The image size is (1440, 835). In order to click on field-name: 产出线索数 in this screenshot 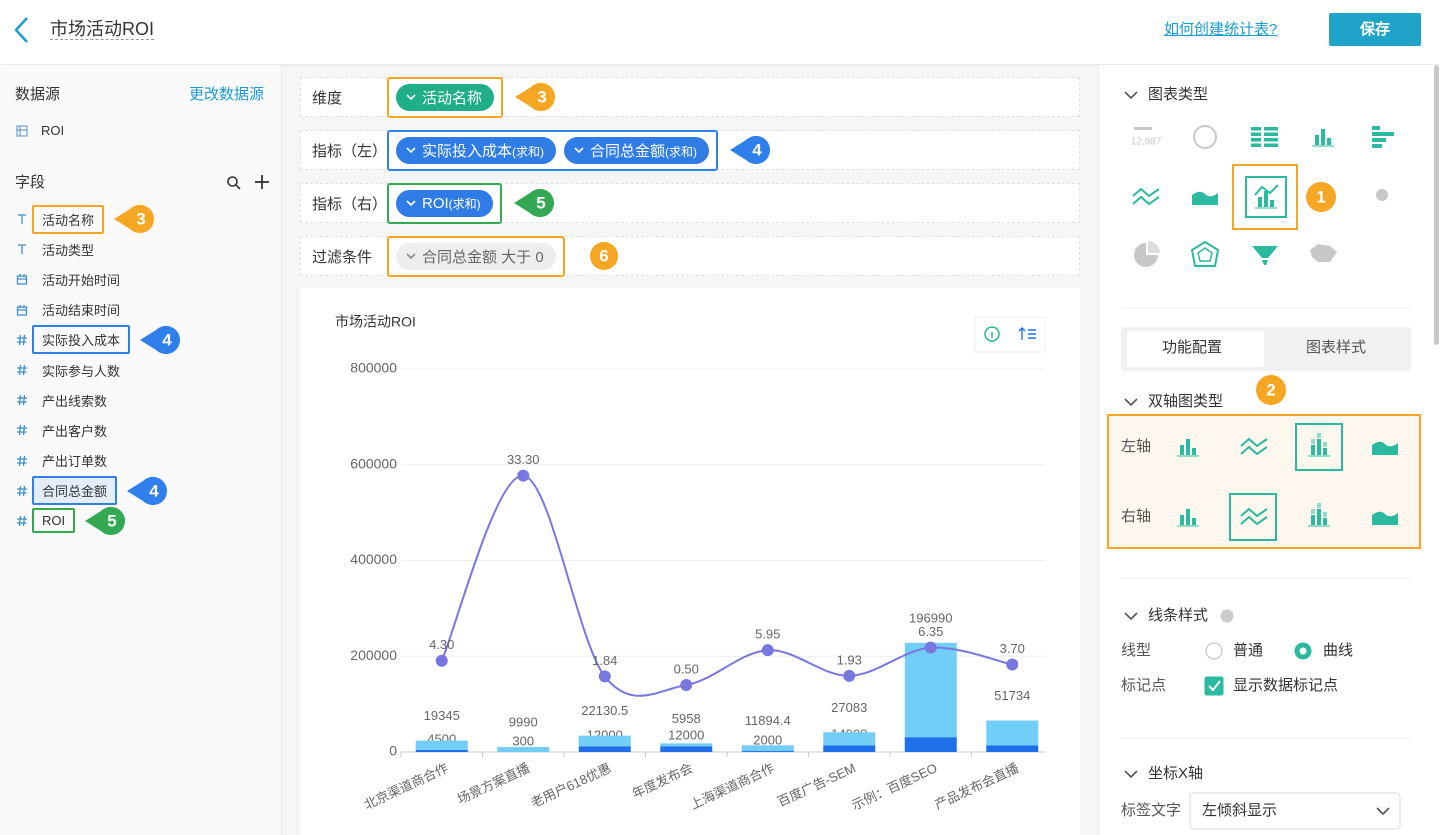, I will do `click(74, 400)`.